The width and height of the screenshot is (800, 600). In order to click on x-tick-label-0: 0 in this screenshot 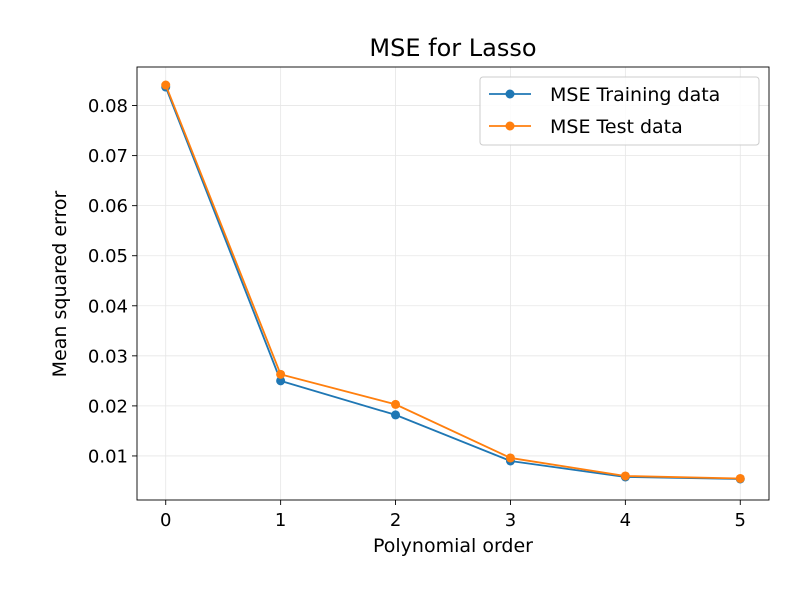, I will do `click(165, 520)`.